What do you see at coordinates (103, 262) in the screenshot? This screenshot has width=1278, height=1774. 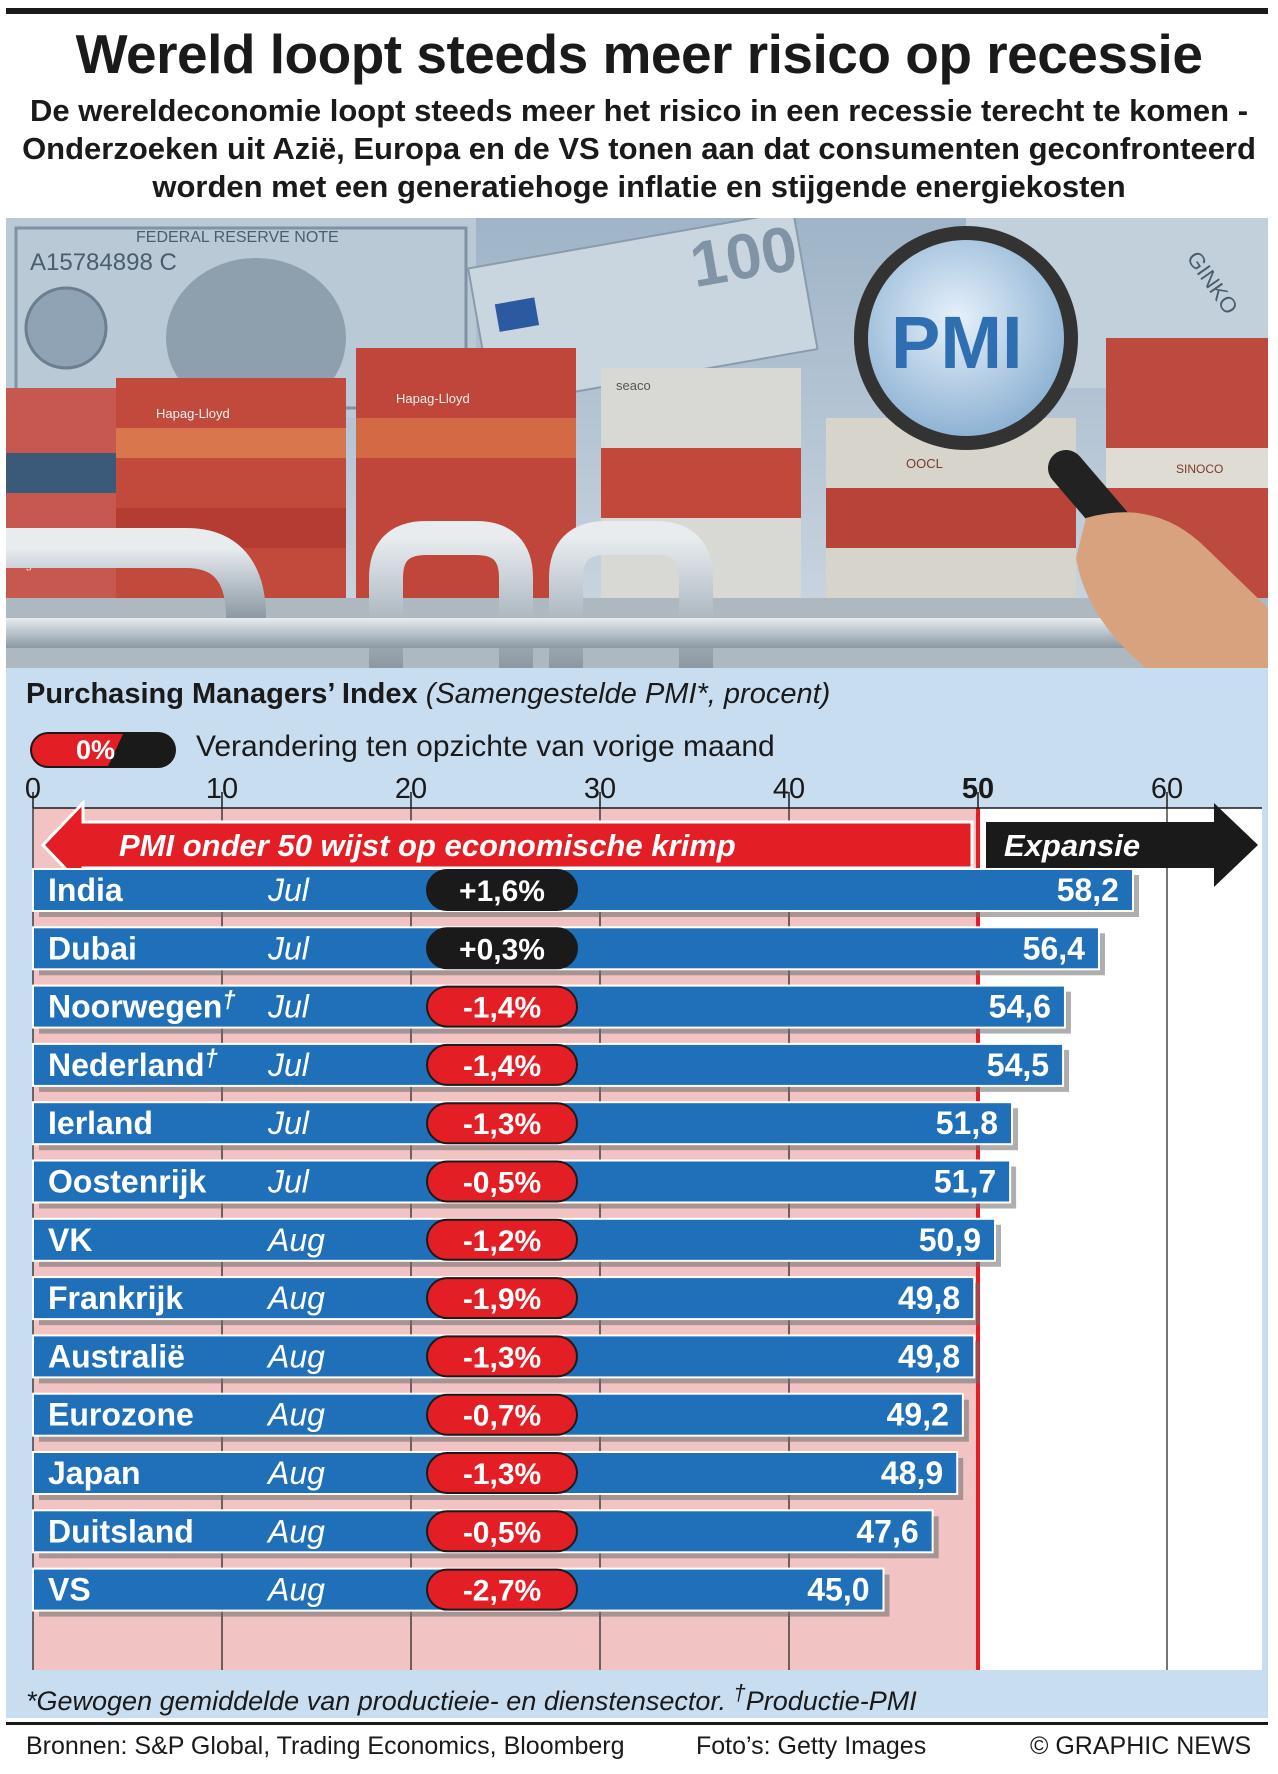 I see `banknote-serial: A15784898 C` at bounding box center [103, 262].